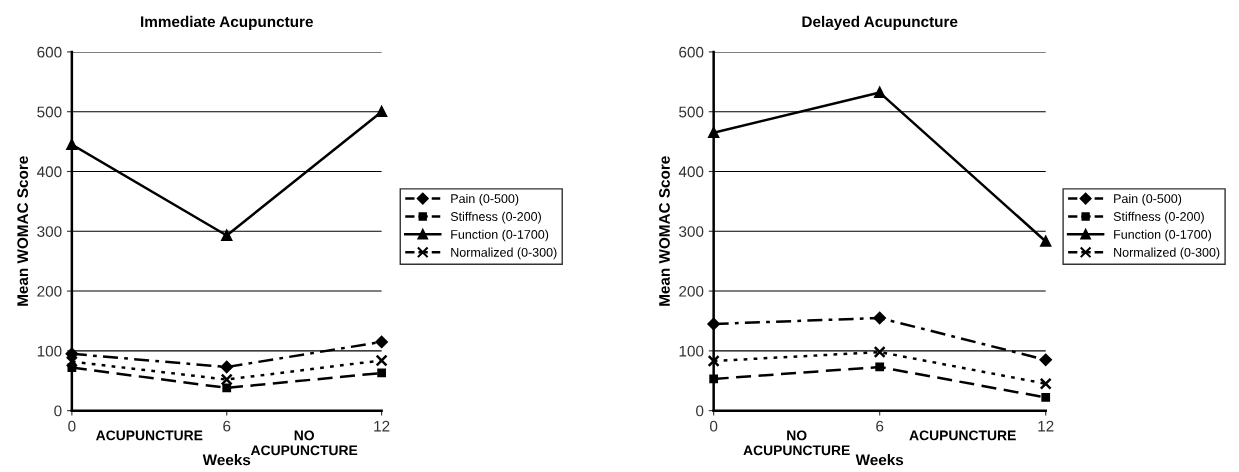 The image size is (1239, 472). Describe the element at coordinates (227, 23) in the screenshot. I see `chart-title: Immediate Acupuncture` at that location.